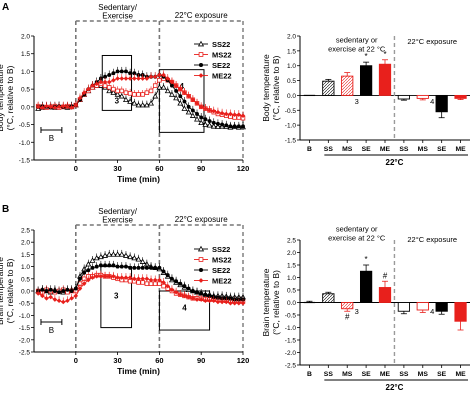  Describe the element at coordinates (201, 75) in the screenshot. I see `legend-marker-ME22` at that location.